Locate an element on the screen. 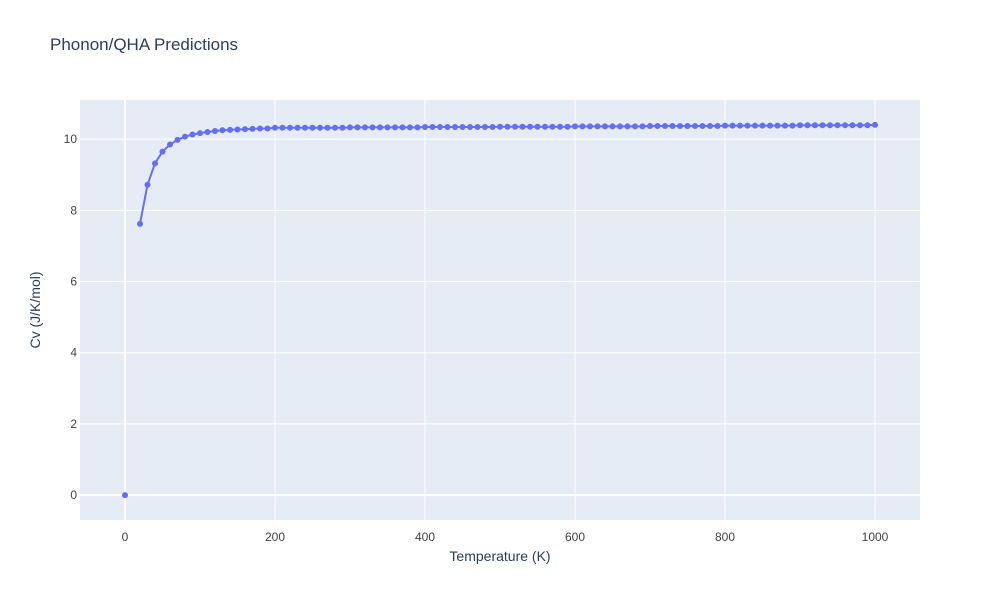  chart-title: Phonon/QHA Predictions is located at coordinates (144, 44).